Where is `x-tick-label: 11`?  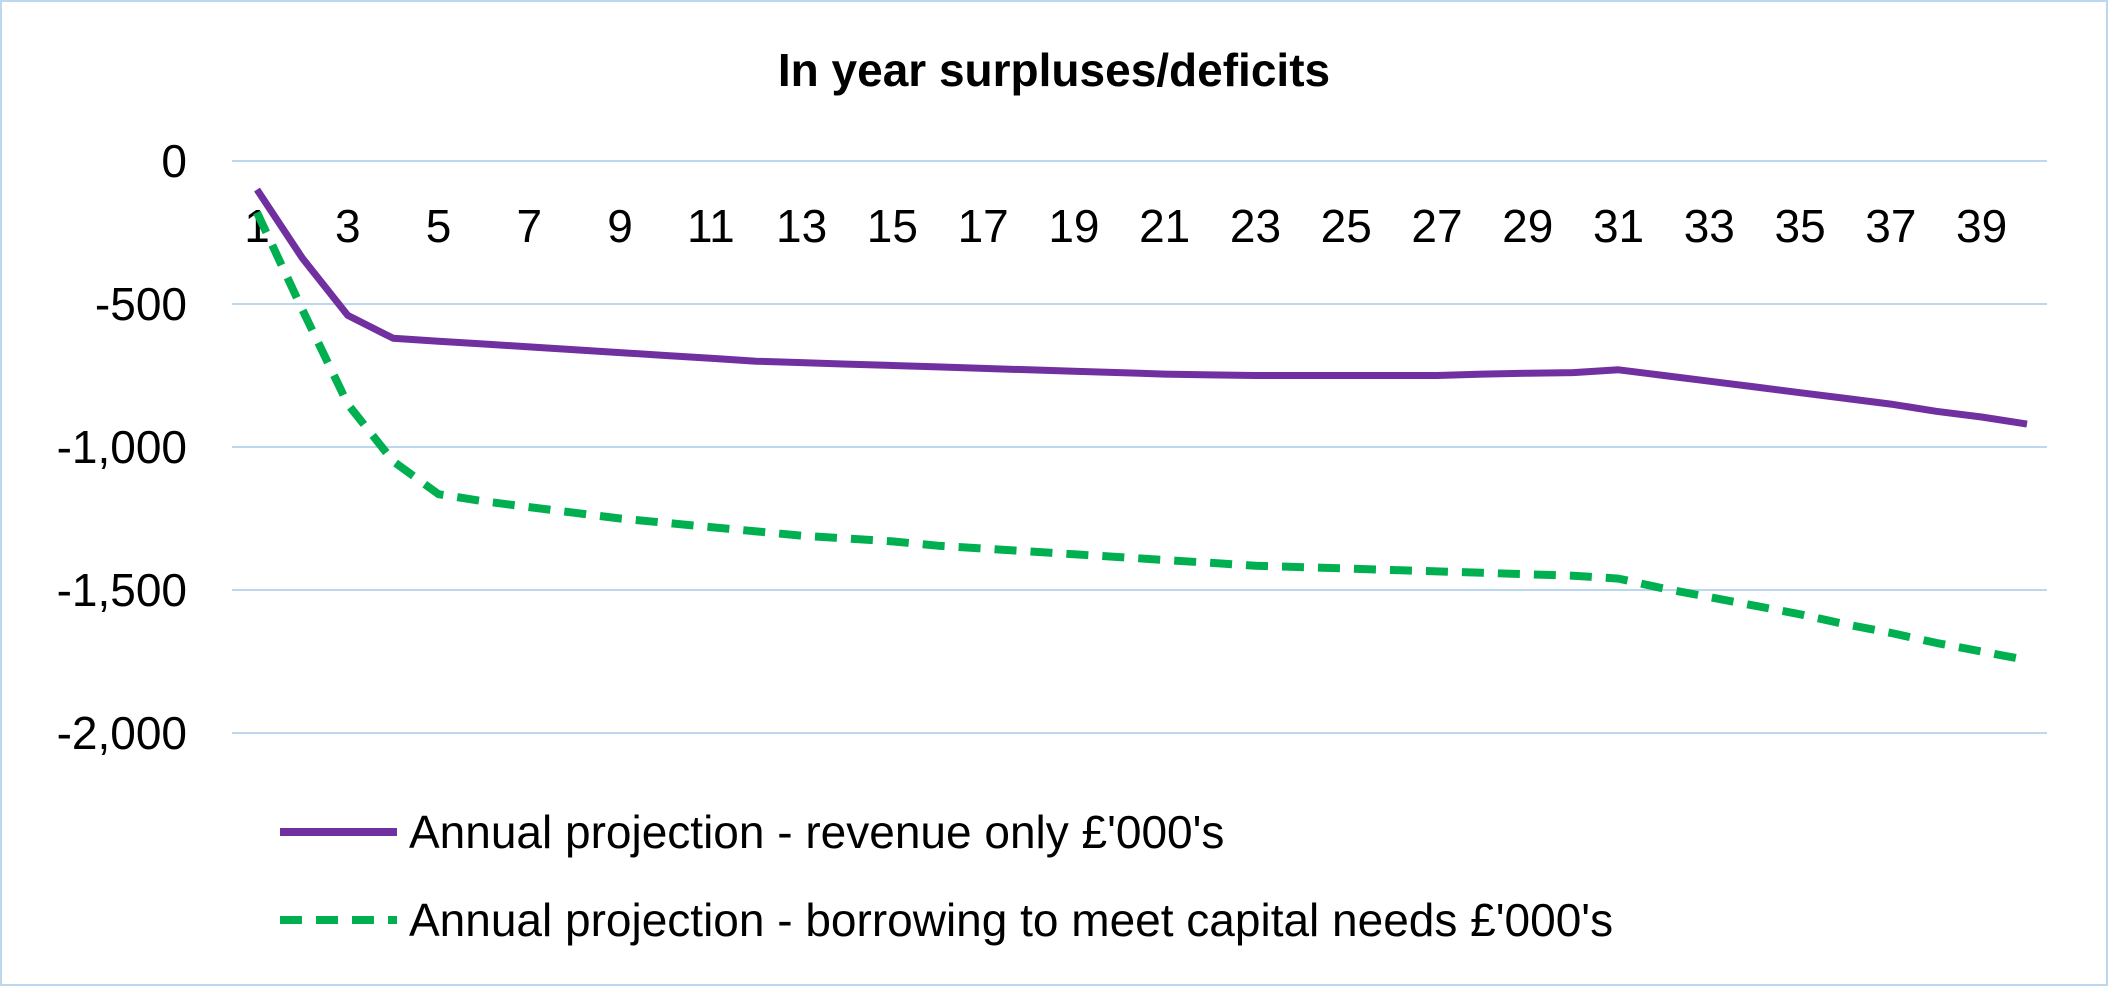 x-tick-label: 11 is located at coordinates (711, 226).